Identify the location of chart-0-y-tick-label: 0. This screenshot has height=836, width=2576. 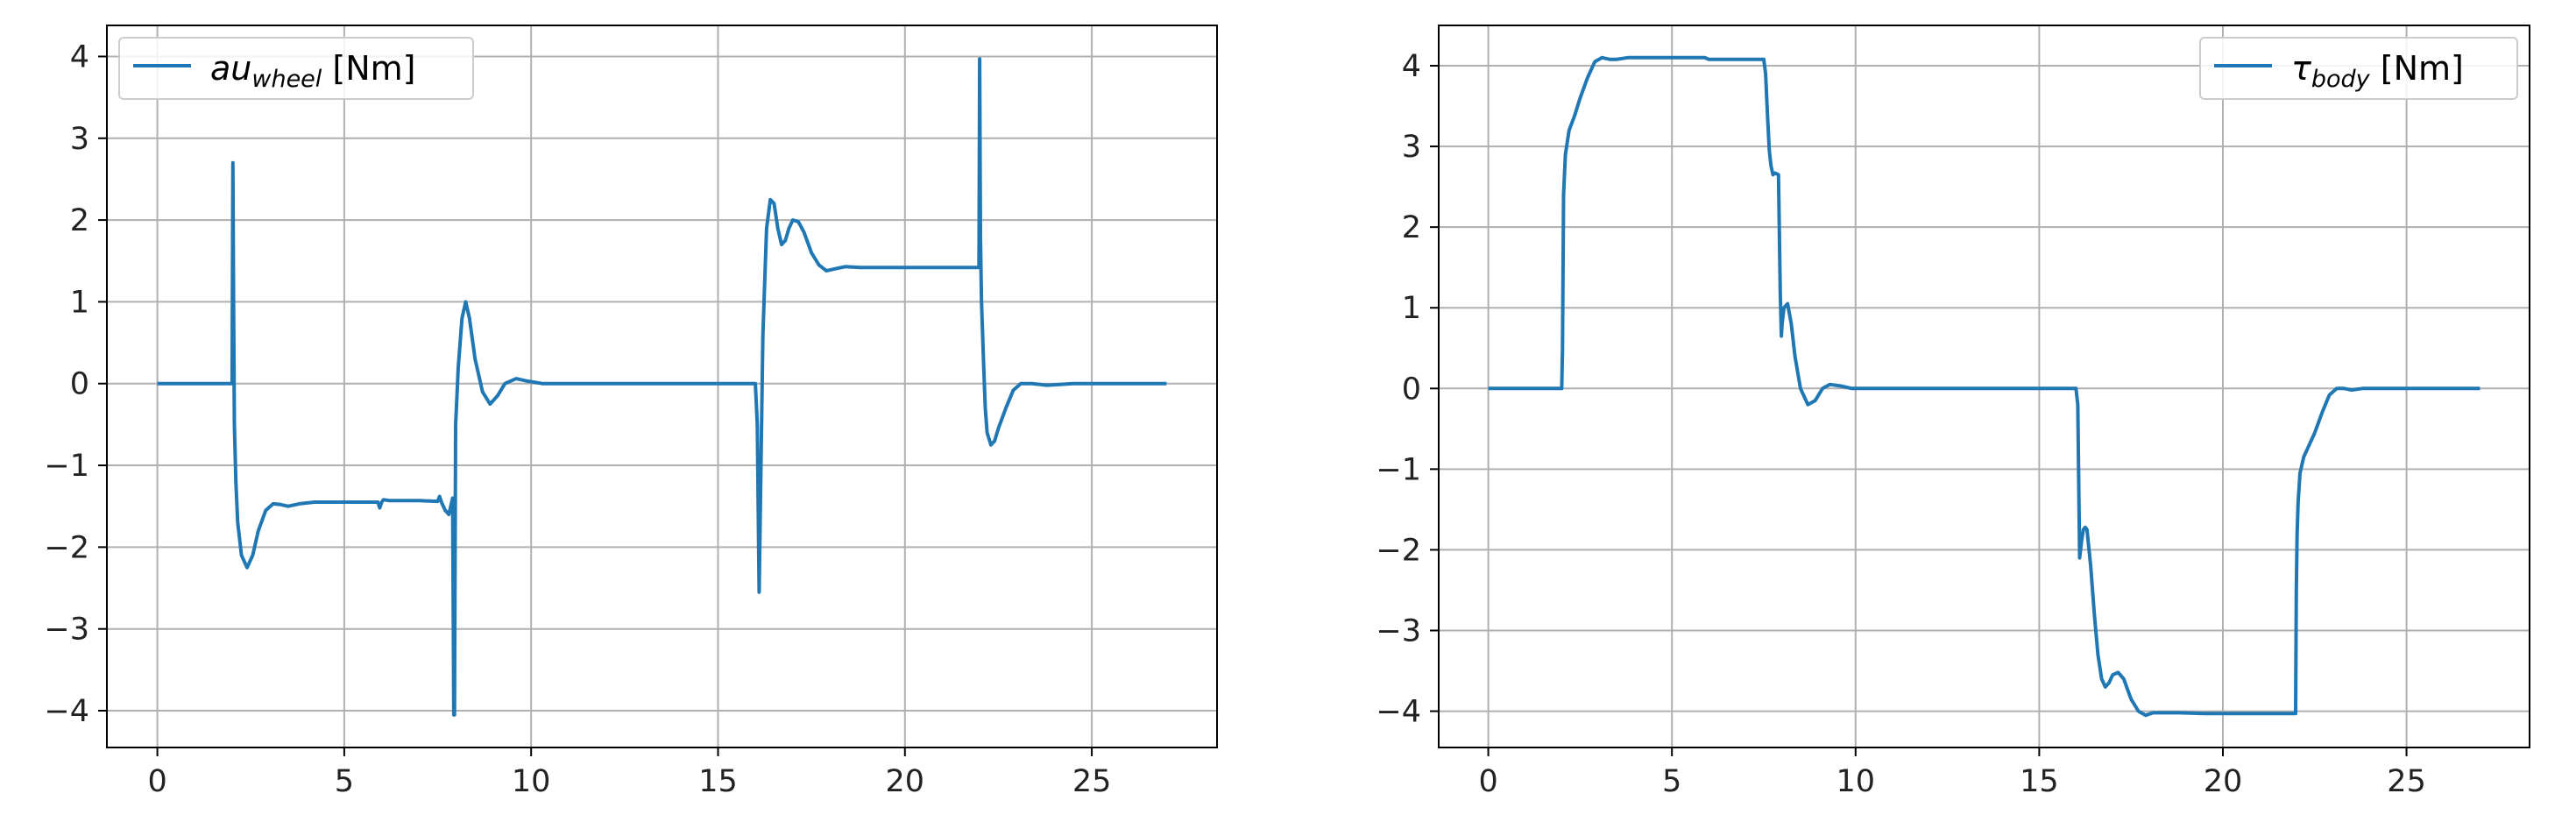
(79, 384).